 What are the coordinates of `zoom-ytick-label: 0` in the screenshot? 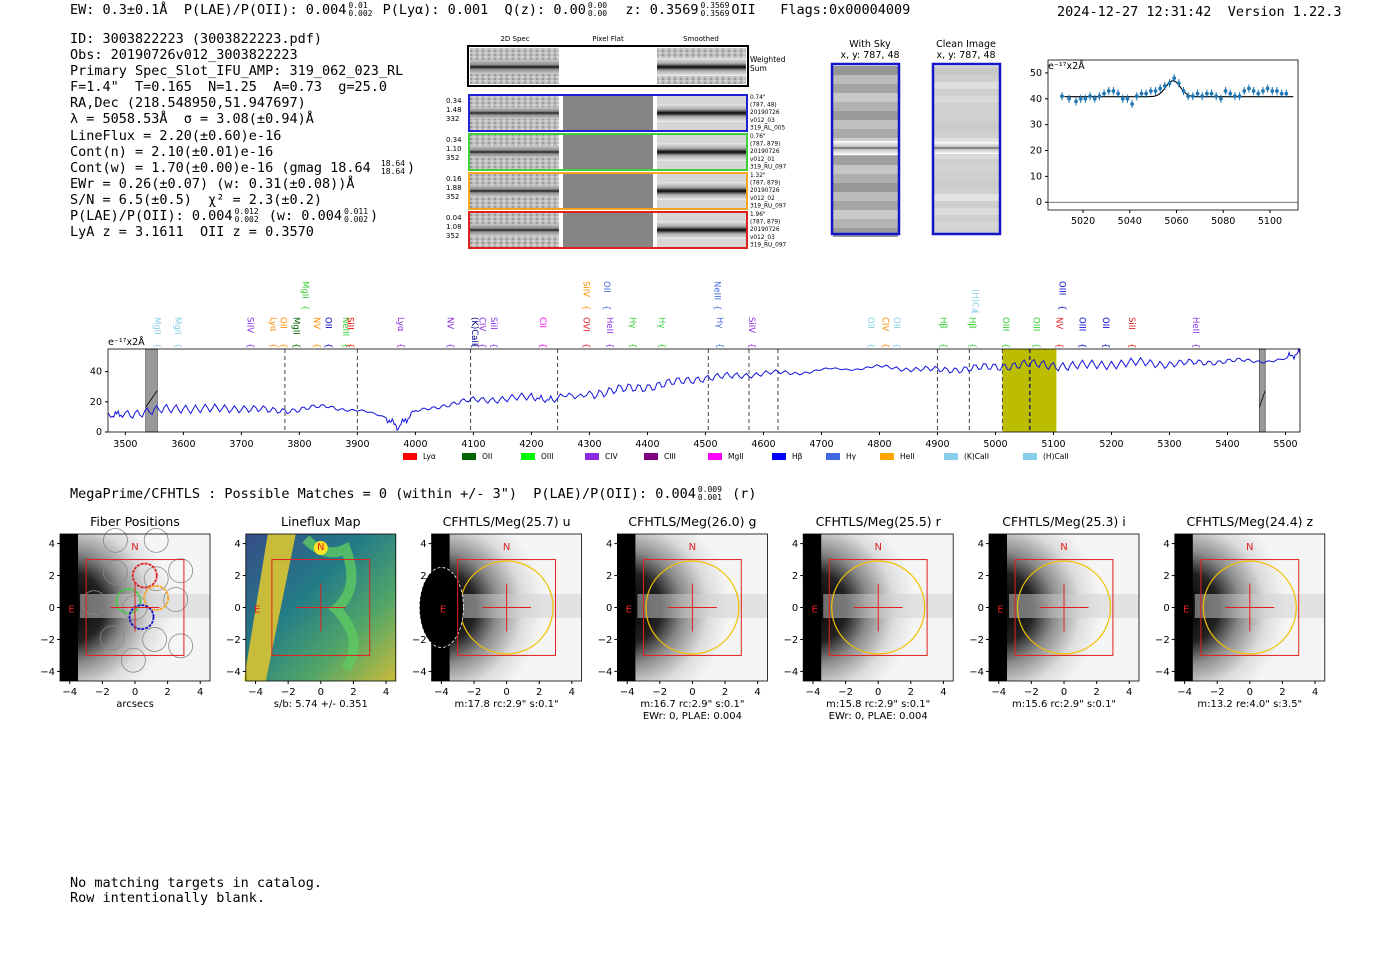 It's located at (1039, 202).